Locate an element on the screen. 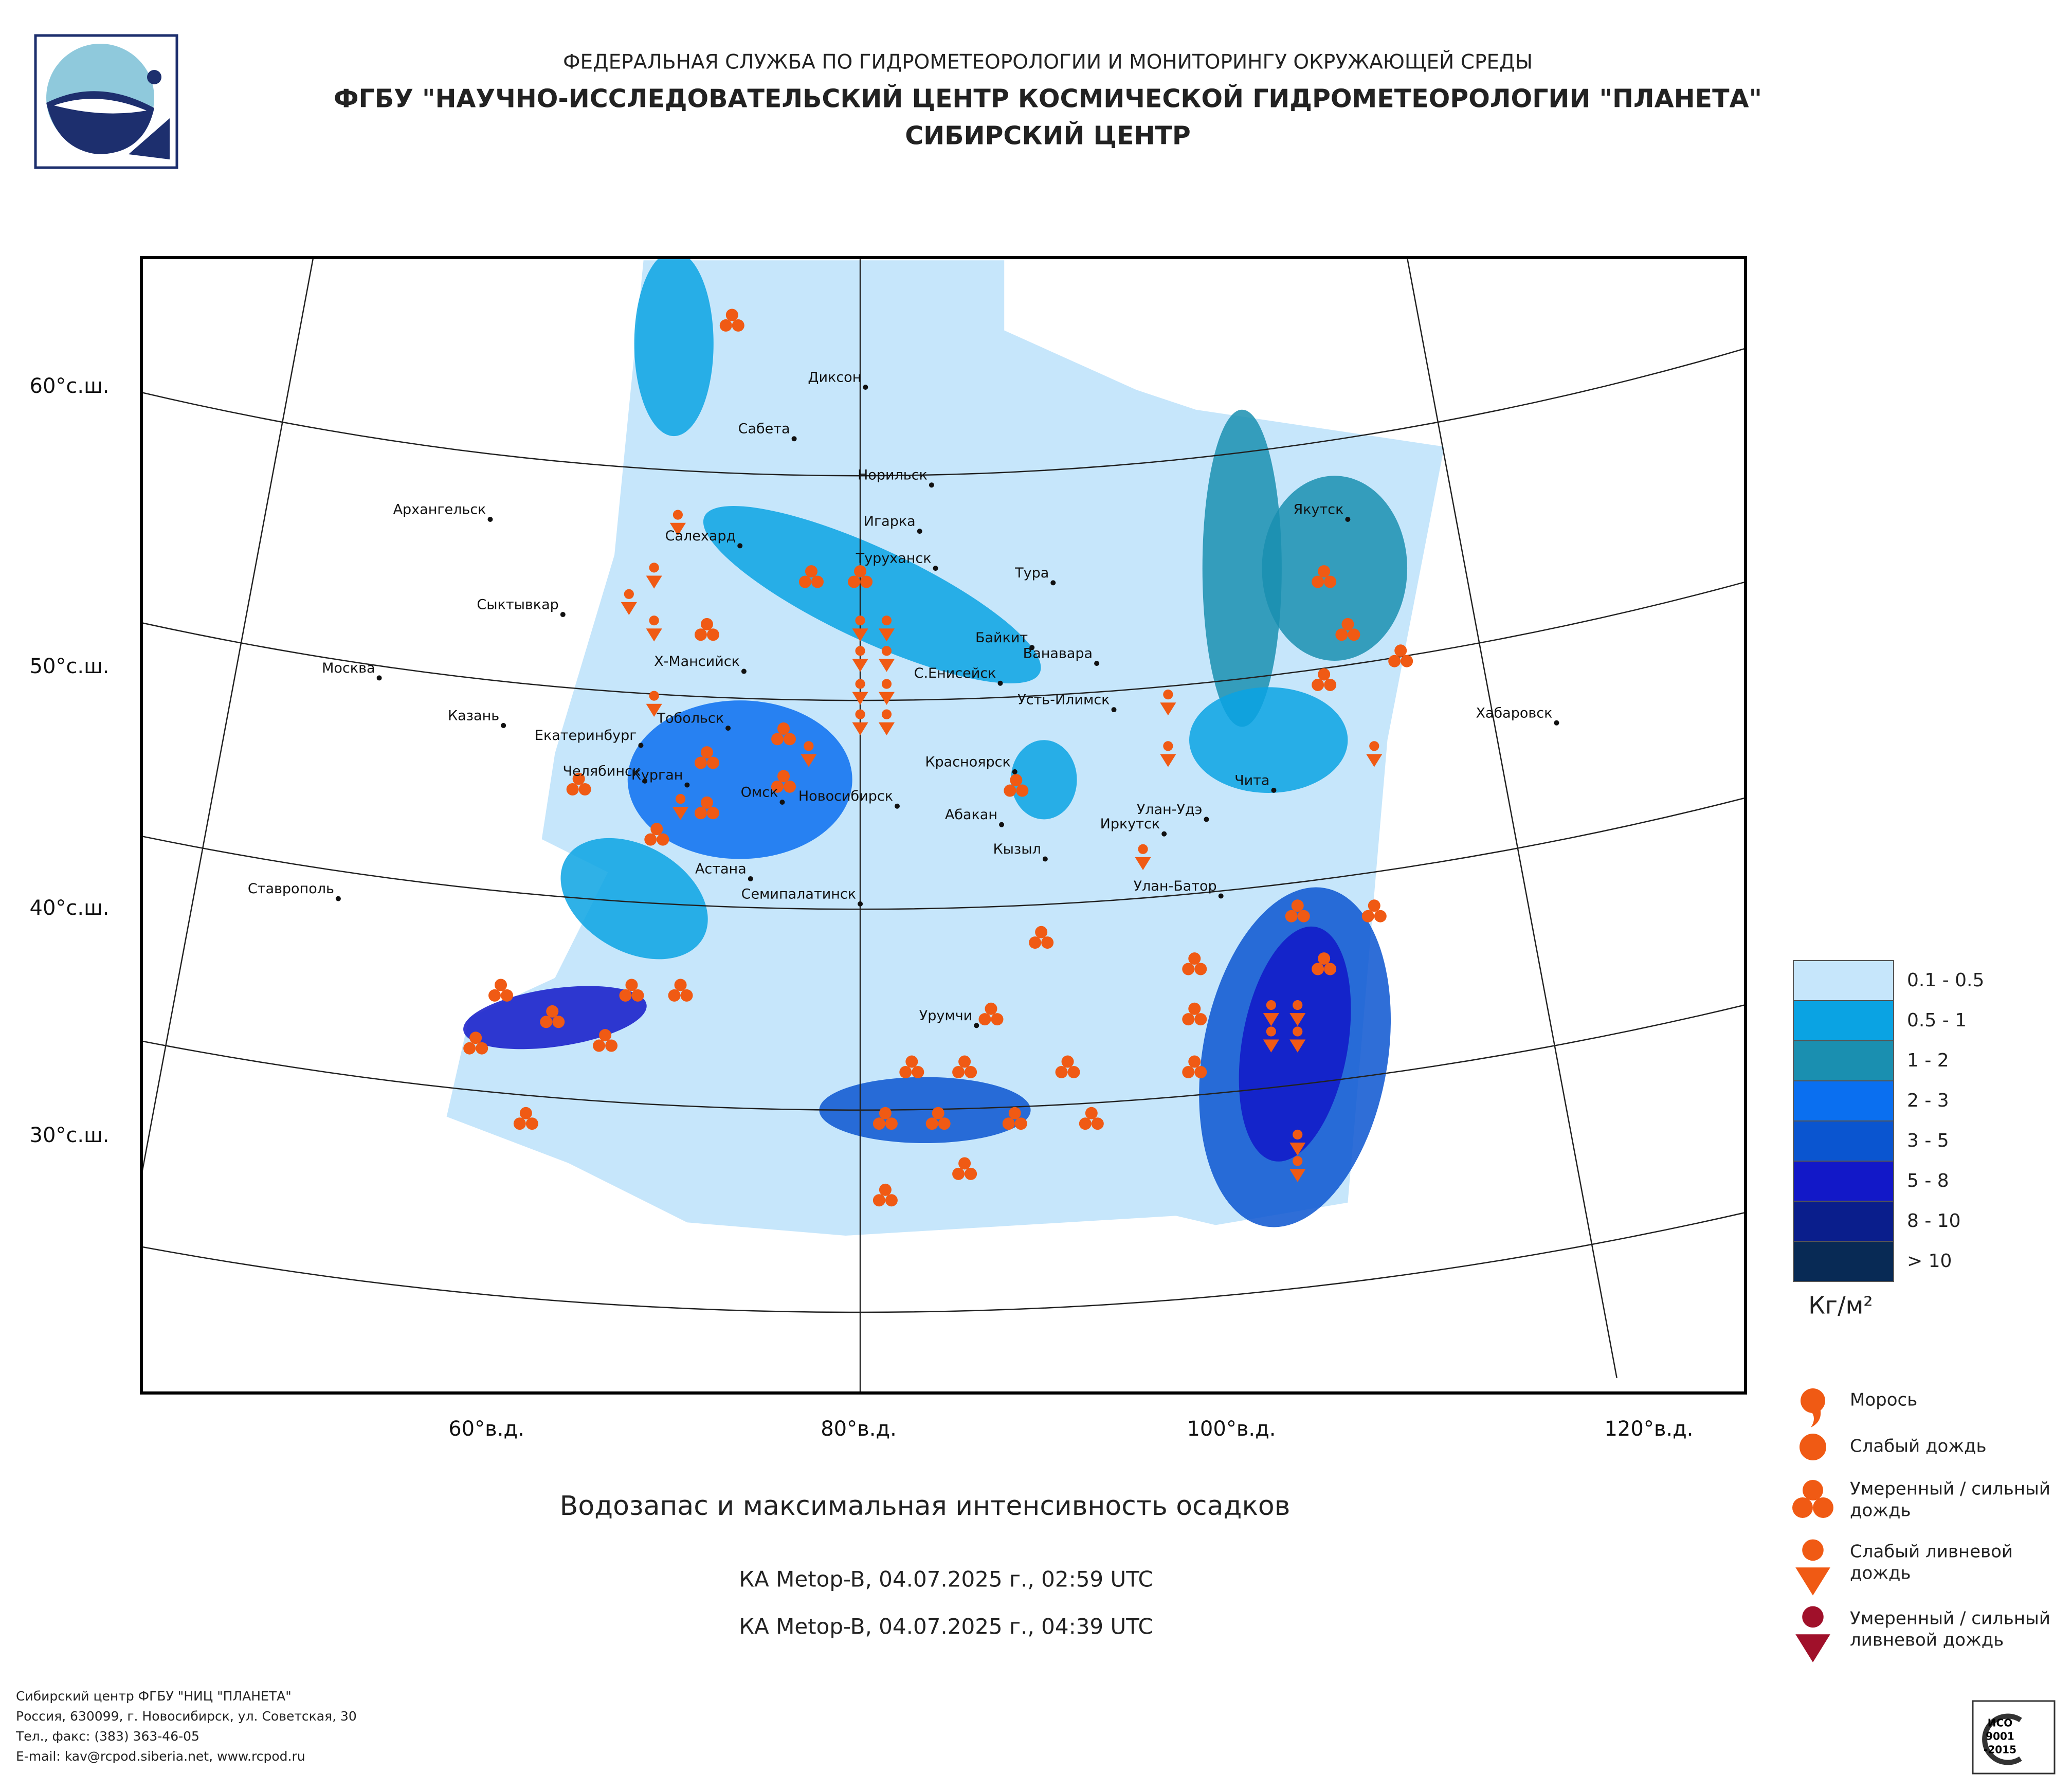 This screenshot has width=2072, height=1791. legend-label: ливневой дождь is located at coordinates (1927, 1641).